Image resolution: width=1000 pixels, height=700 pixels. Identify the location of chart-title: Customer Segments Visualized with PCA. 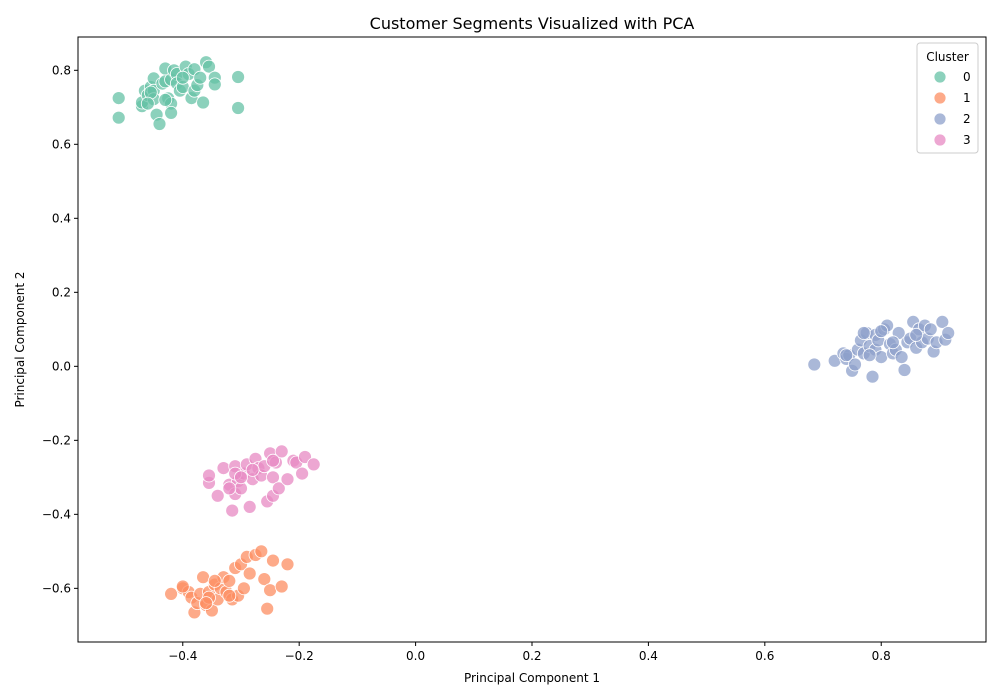
(532, 23).